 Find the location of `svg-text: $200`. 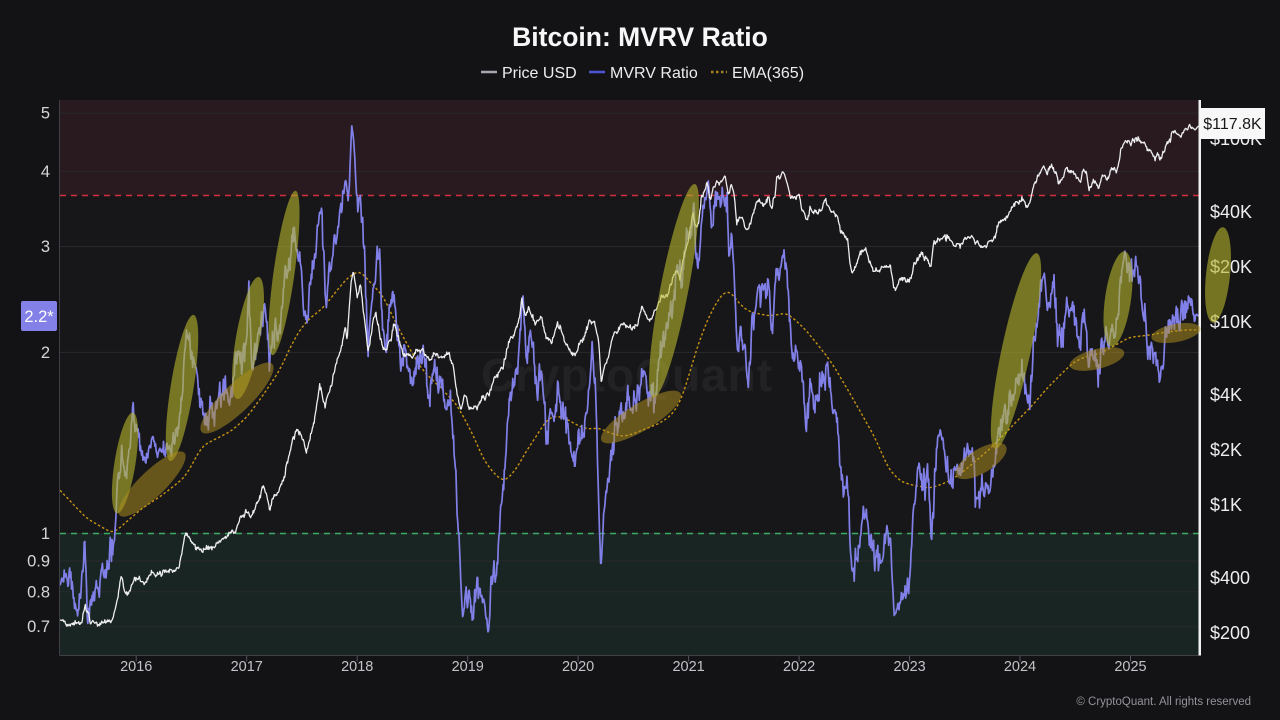

svg-text: $200 is located at coordinates (1230, 633).